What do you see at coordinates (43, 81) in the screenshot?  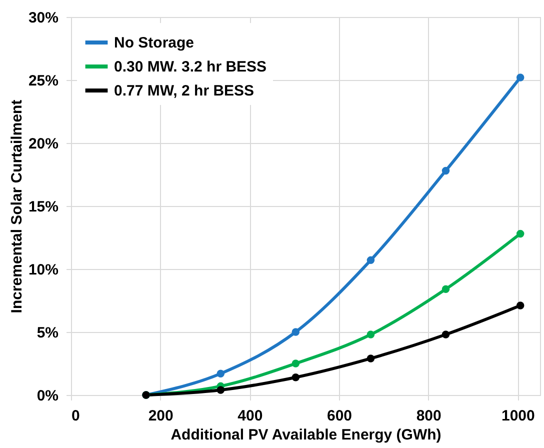 I see `y-tick-label: 25%` at bounding box center [43, 81].